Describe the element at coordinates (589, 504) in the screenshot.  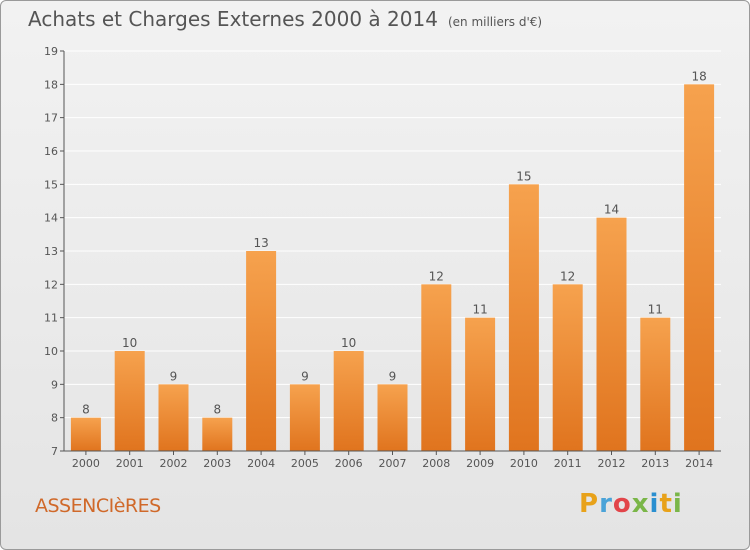
I see `logo-letter: P` at that location.